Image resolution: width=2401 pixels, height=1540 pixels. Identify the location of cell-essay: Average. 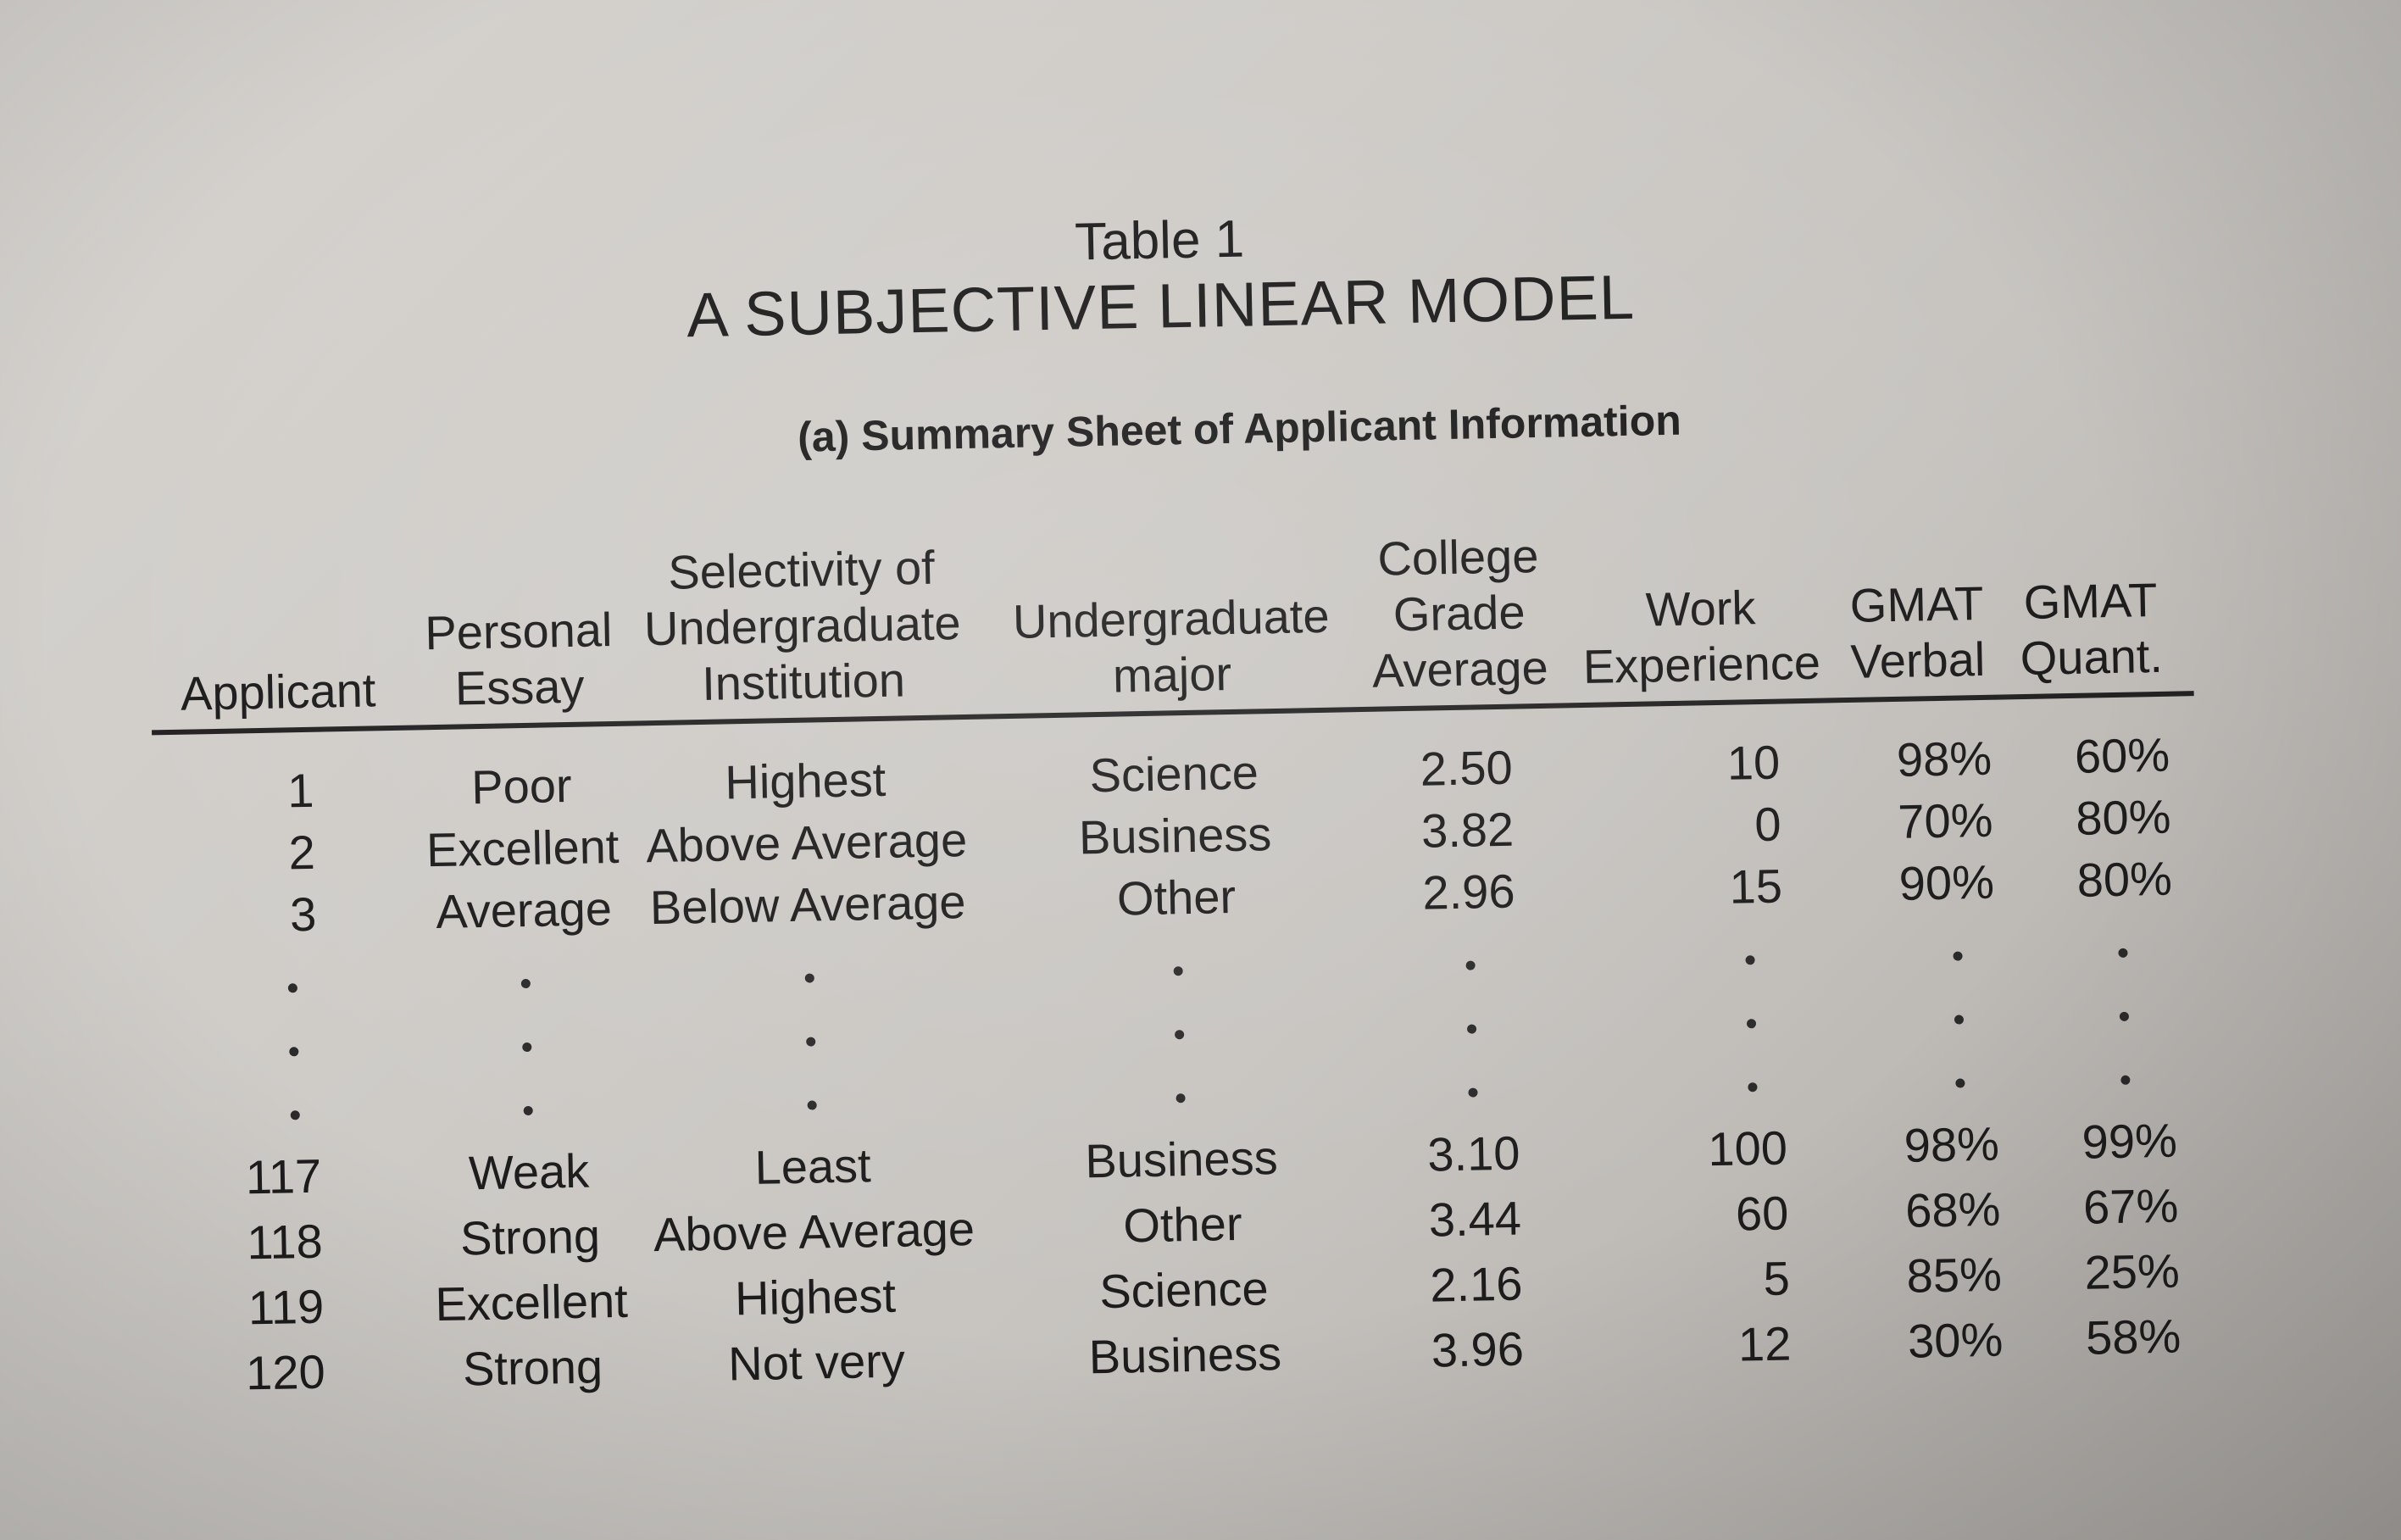
(524, 910).